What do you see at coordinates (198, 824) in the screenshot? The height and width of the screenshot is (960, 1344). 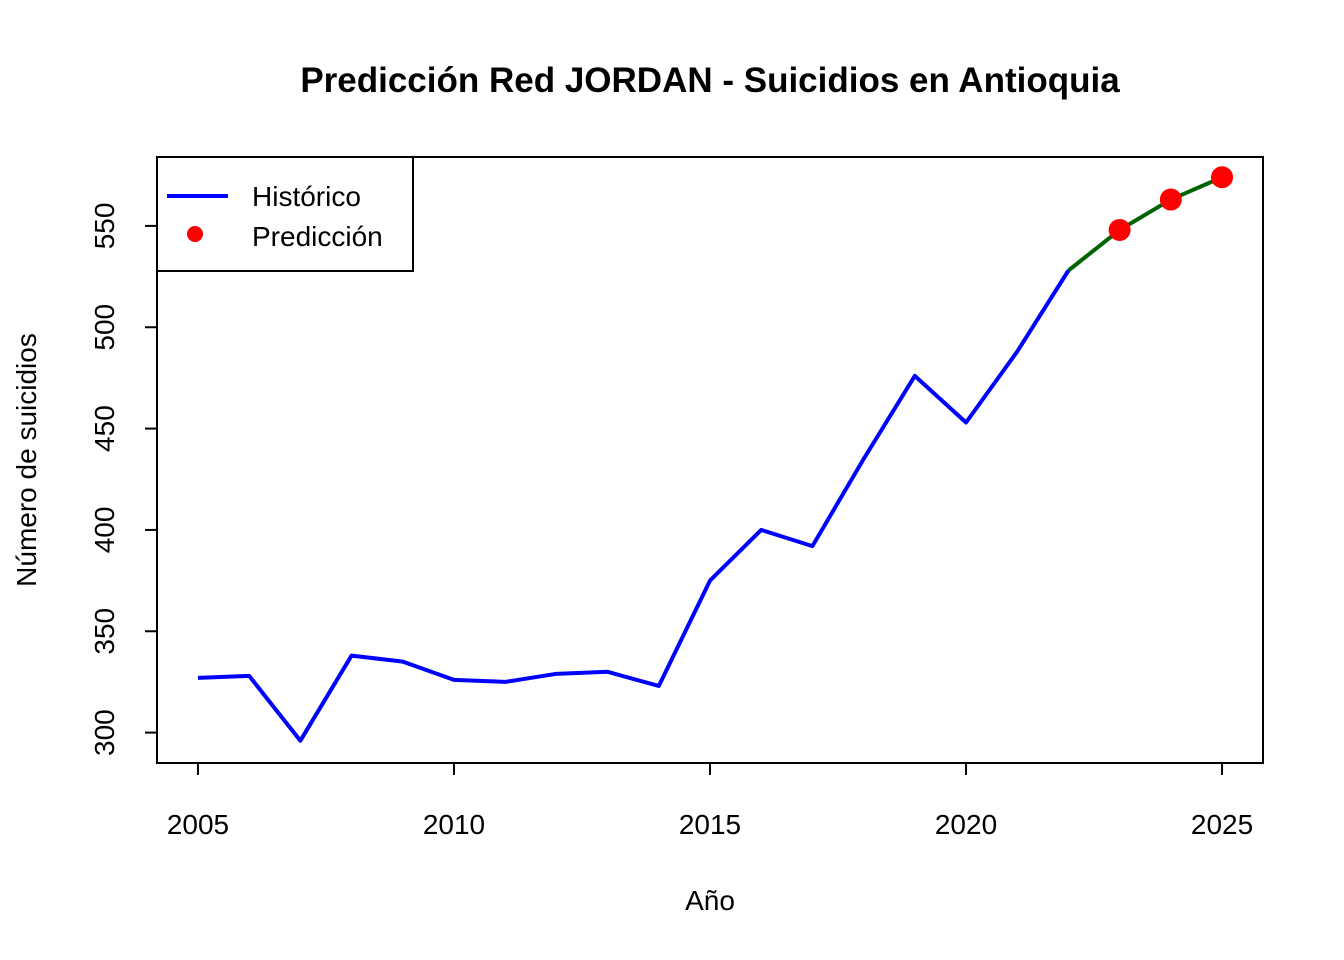 I see `x-tick-label-2005: 2005` at bounding box center [198, 824].